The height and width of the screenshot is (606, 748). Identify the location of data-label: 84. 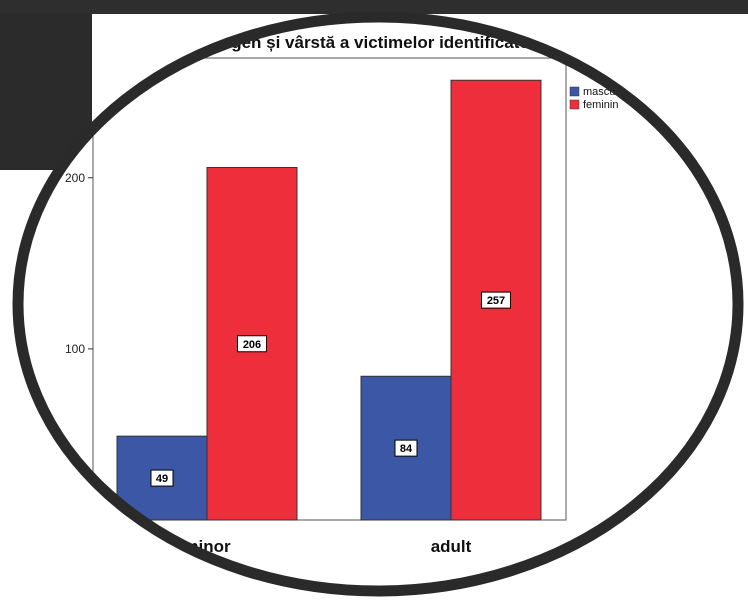
(406, 449).